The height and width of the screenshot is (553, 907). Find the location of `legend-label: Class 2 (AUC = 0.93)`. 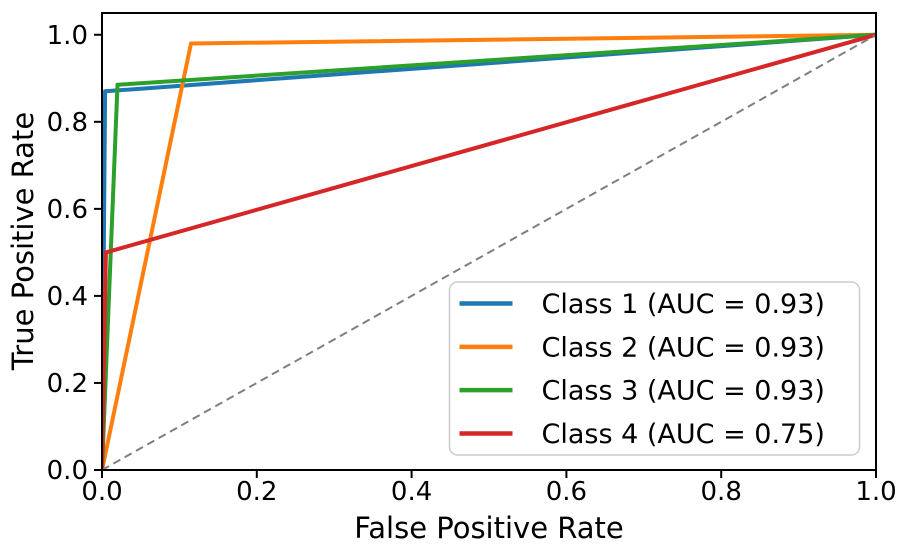

legend-label: Class 2 (AUC = 0.93) is located at coordinates (683, 347).